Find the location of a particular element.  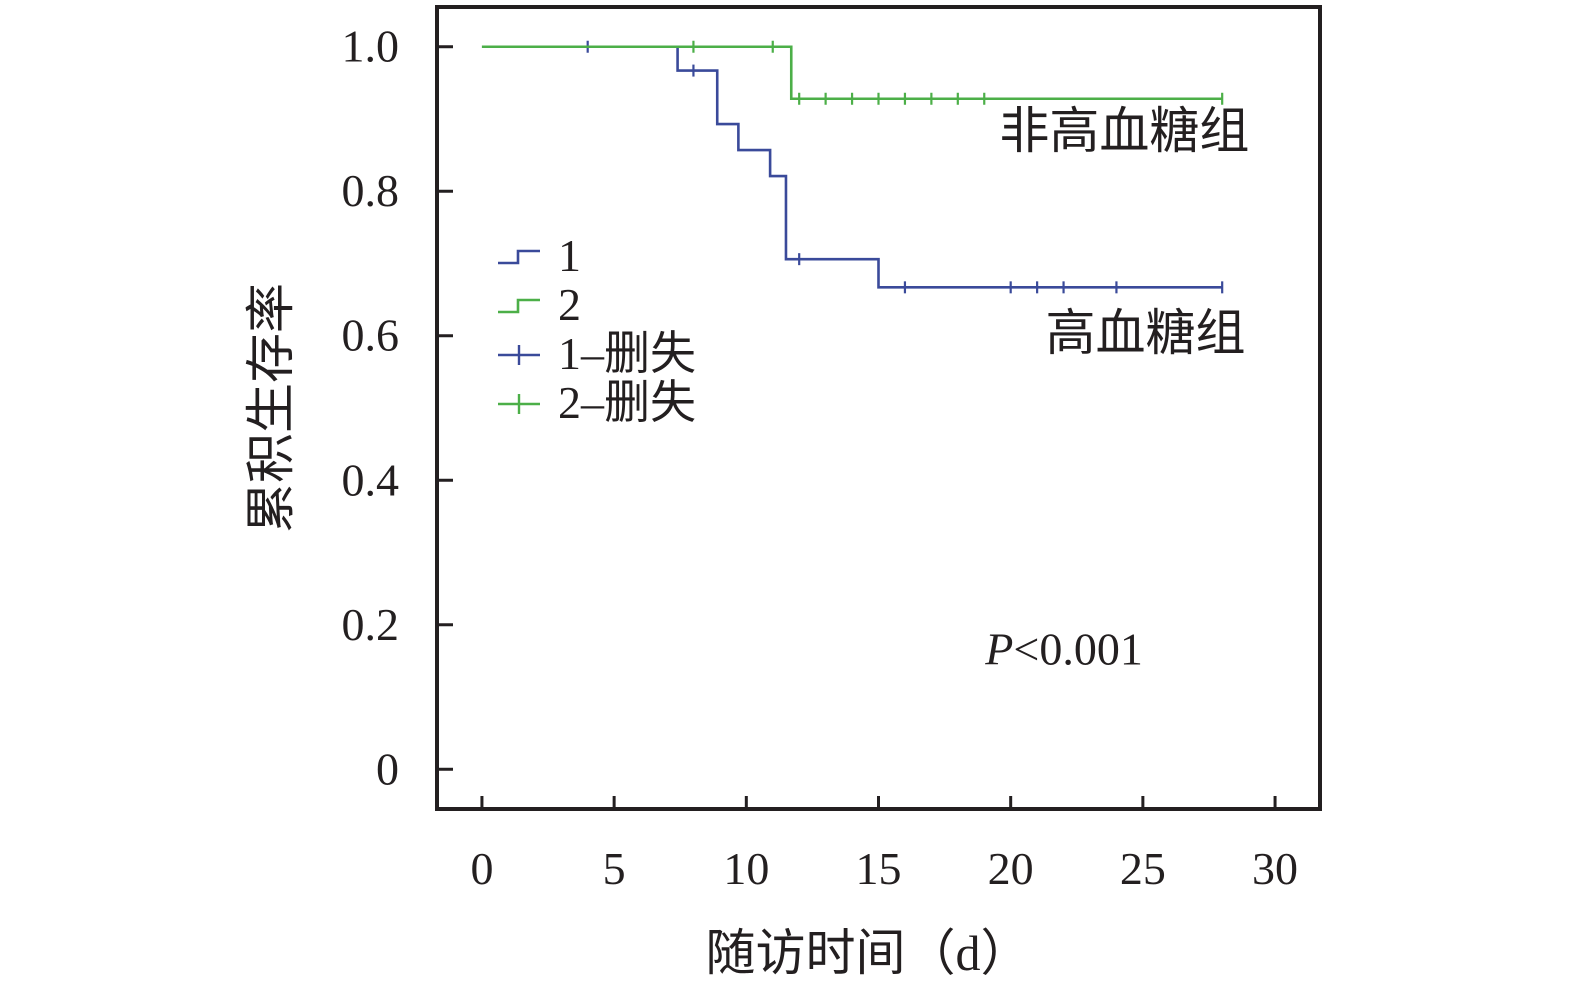

y-tick-label: 0.2 is located at coordinates (371, 624).